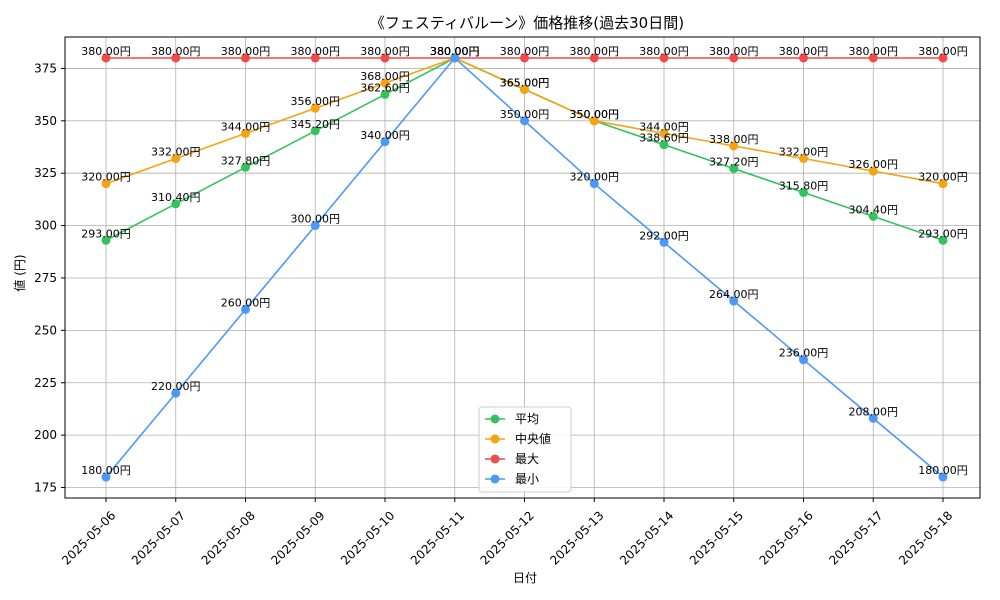 Image resolution: width=1000 pixels, height=600 pixels. I want to click on y-tick-label: 300, so click(45, 226).